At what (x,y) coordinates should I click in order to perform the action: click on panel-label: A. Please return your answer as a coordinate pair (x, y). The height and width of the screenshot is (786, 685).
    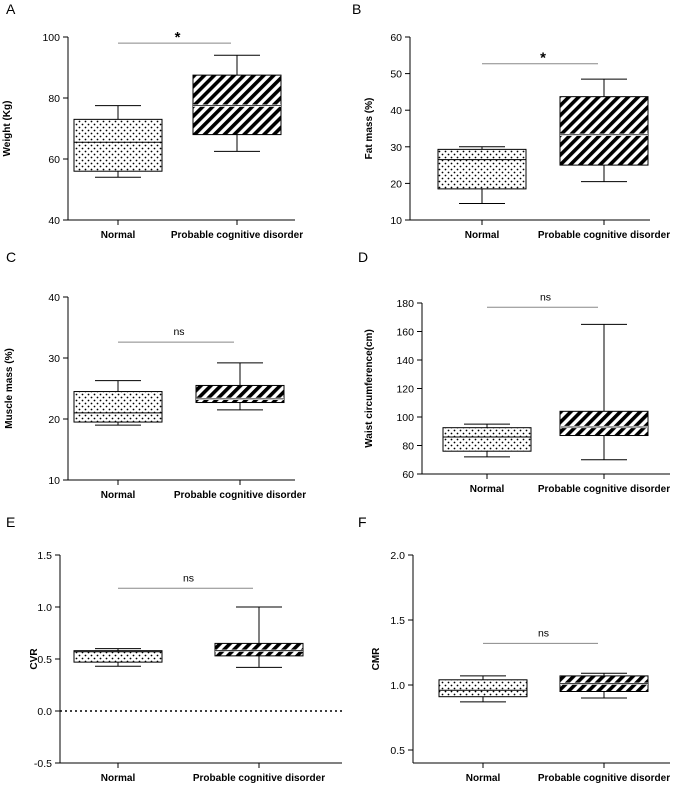
    Looking at the image, I should click on (11, 9).